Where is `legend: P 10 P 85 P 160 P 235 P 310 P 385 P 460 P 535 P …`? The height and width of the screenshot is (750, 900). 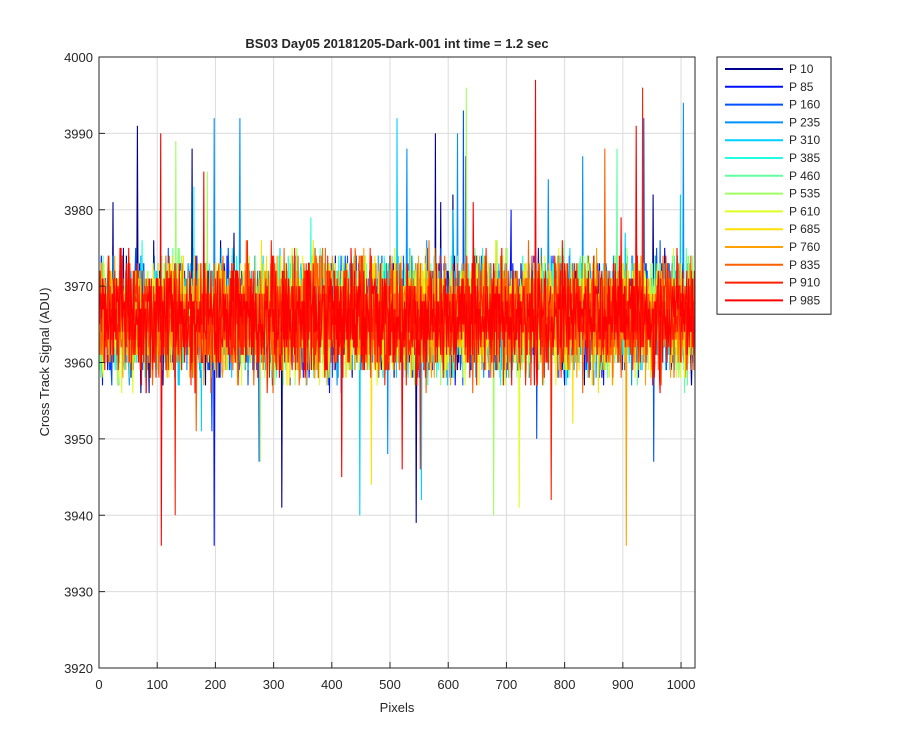 legend: P 10 P 85 P 160 P 235 P 310 P 385 P 460 P 535 P … is located at coordinates (774, 185).